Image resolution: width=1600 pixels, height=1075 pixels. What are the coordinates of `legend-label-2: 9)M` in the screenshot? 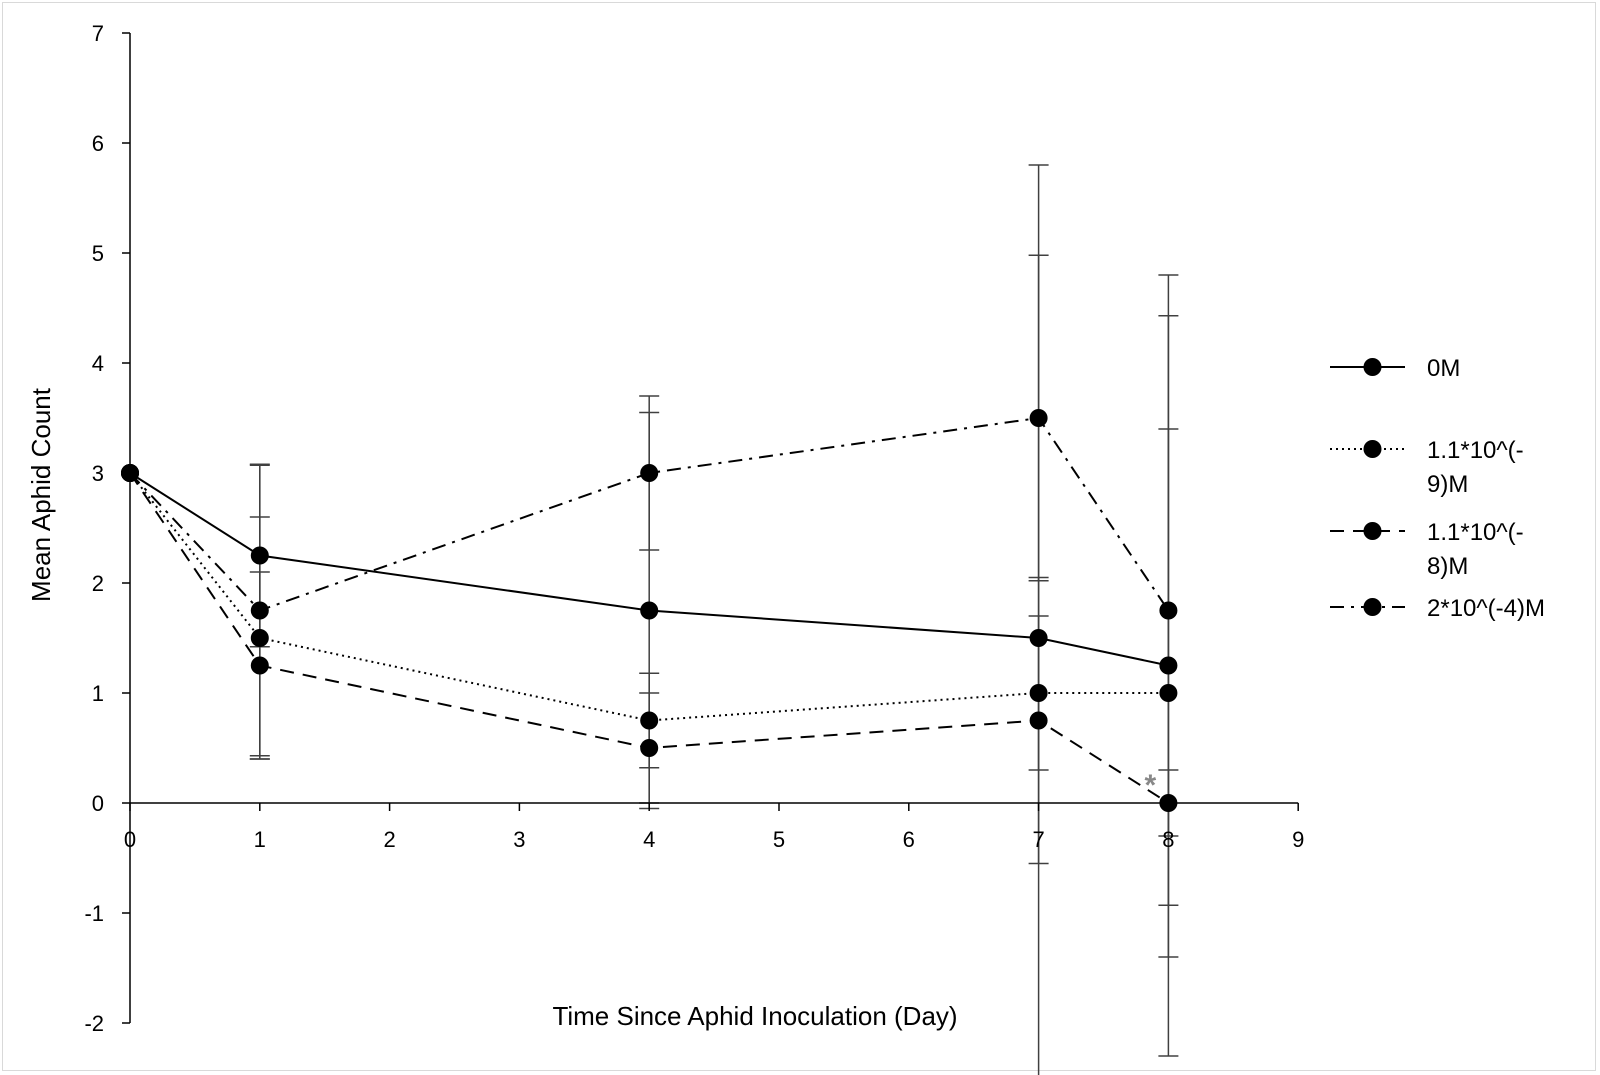 It's located at (1447, 484).